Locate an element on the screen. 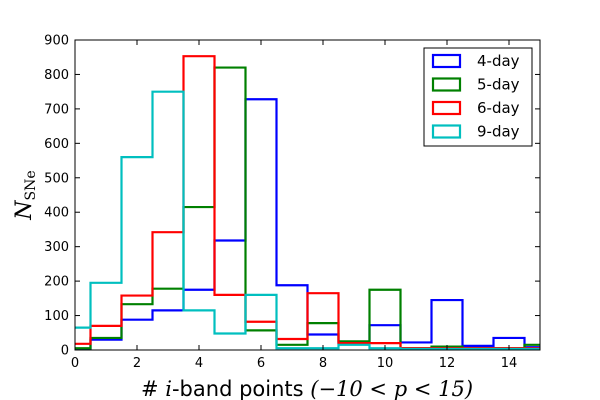  y-tick-label: 100 is located at coordinates (56, 316).